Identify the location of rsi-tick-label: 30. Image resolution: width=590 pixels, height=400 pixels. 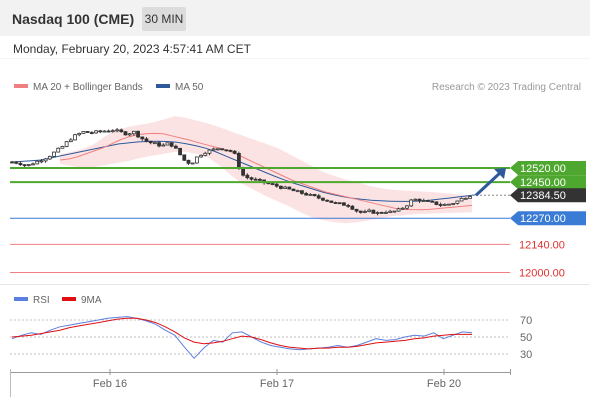
(526, 355).